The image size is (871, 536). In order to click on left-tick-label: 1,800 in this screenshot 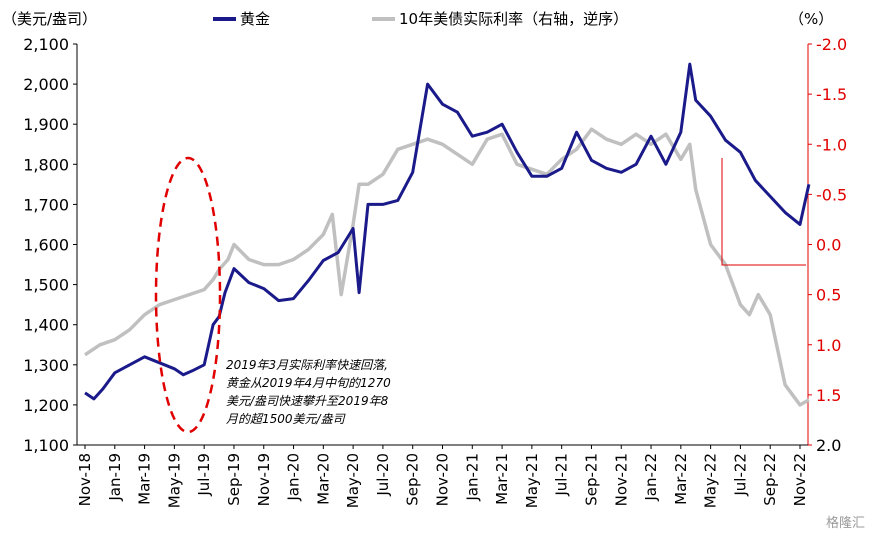, I will do `click(46, 164)`.